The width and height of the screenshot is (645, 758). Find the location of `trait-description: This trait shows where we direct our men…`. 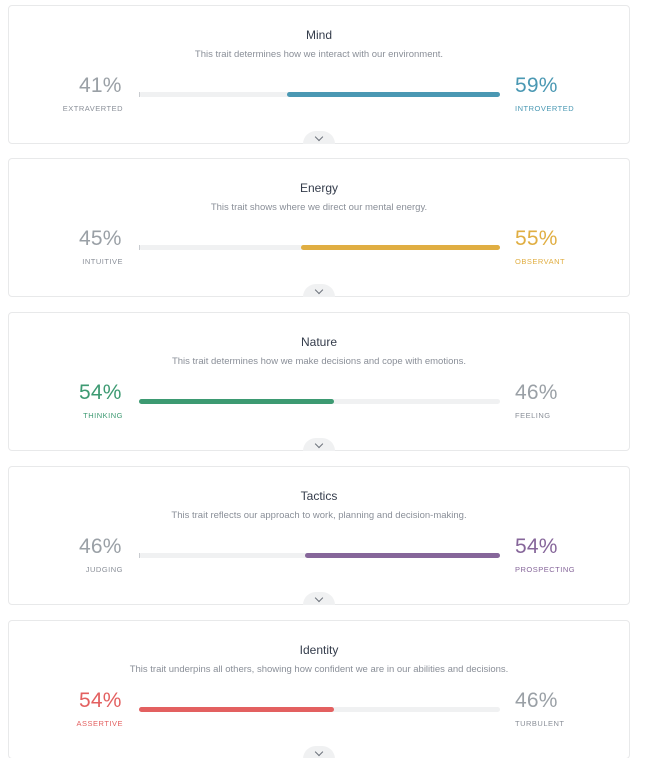

trait-description: This trait shows where we direct our men… is located at coordinates (319, 207).